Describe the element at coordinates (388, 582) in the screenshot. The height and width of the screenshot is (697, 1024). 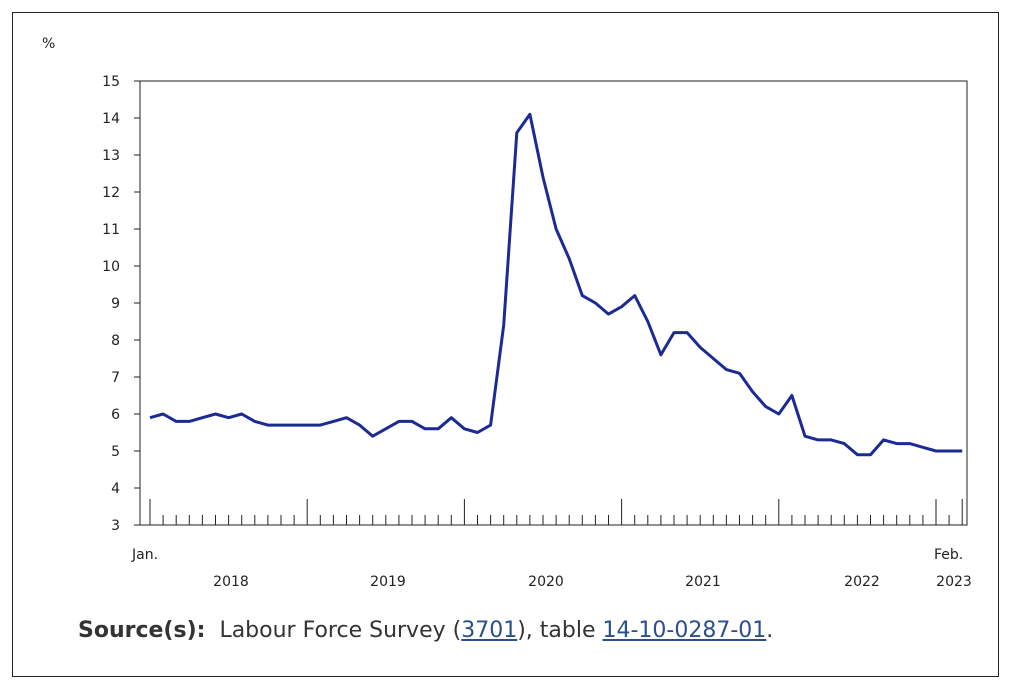
I see `x-year-label: 2019` at that location.